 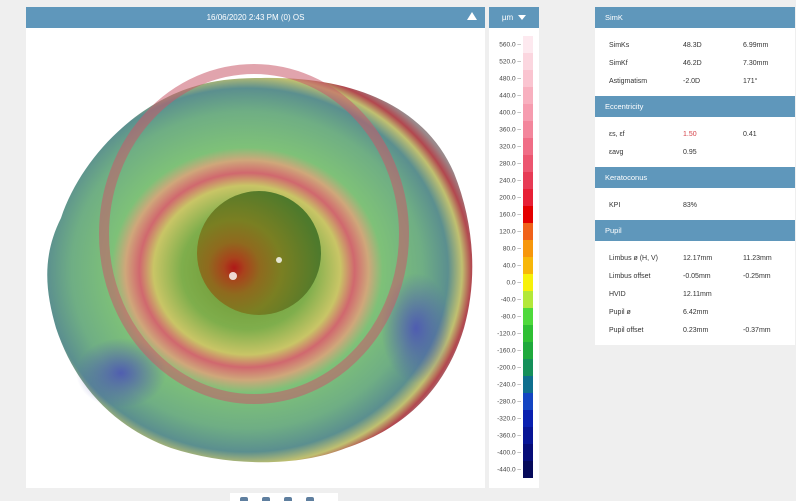 What do you see at coordinates (510, 163) in the screenshot?
I see `legend-tick-label: 280.0` at bounding box center [510, 163].